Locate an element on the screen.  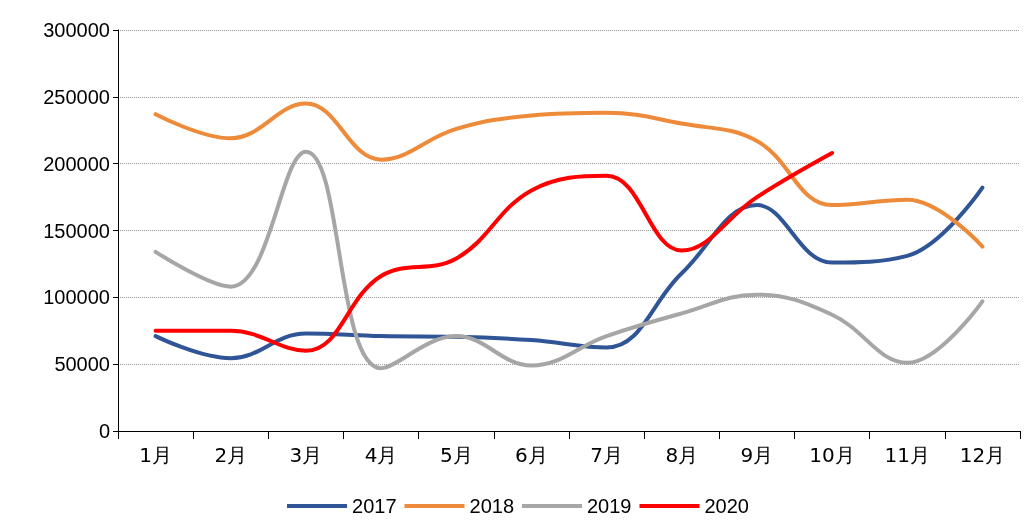
y-tick-label: 300000 is located at coordinates (76, 30).